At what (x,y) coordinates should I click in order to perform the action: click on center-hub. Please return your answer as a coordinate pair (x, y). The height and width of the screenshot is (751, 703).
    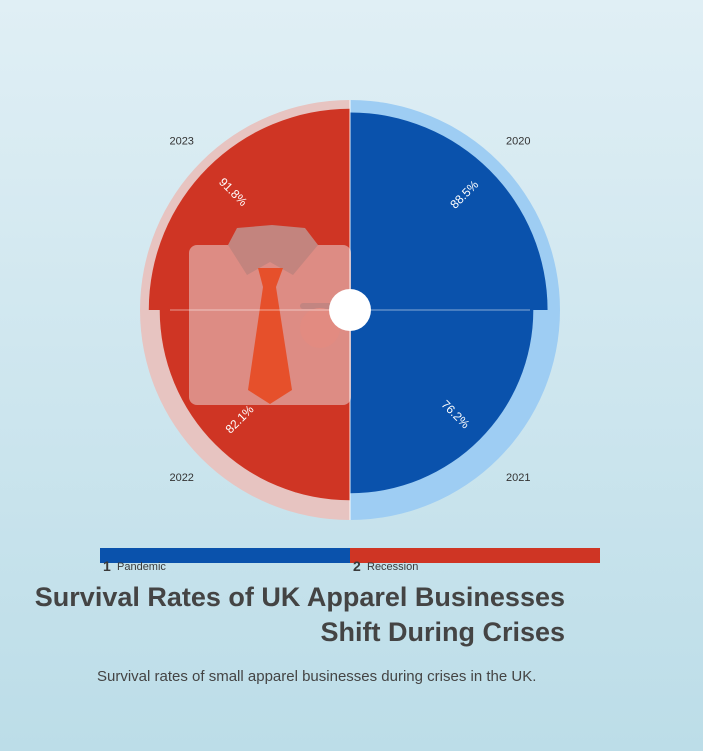
    Looking at the image, I should click on (350, 310).